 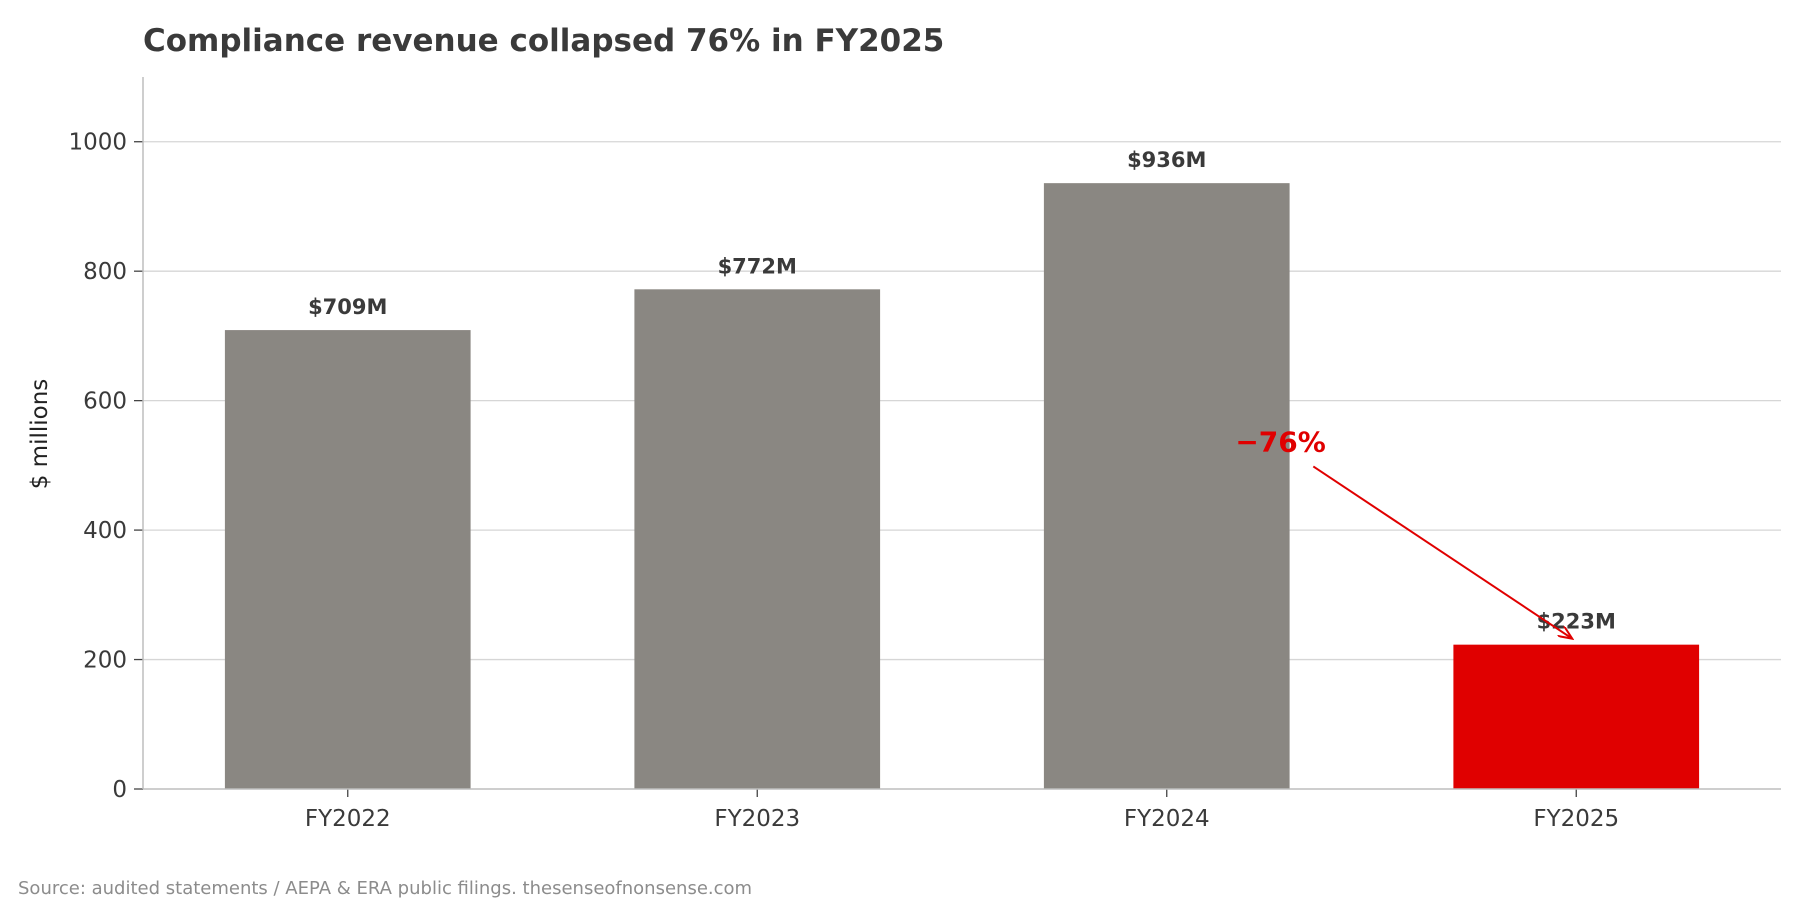 I want to click on annotation: −76%, so click(x=1403, y=531).